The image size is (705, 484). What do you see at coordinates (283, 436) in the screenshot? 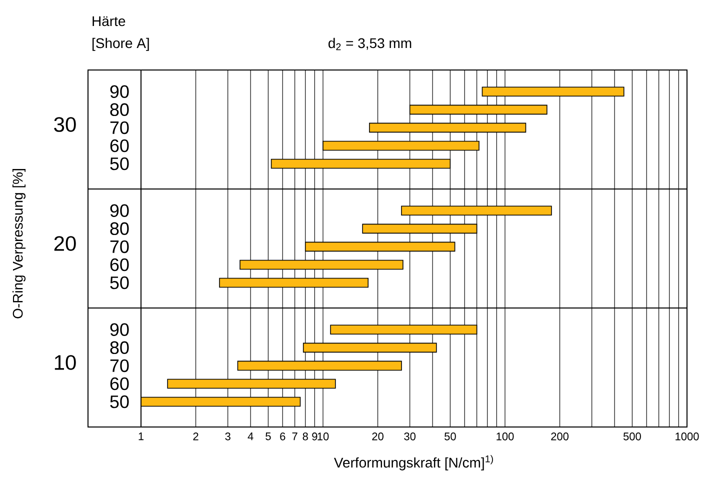
I see `x-tick-label: 6` at bounding box center [283, 436].